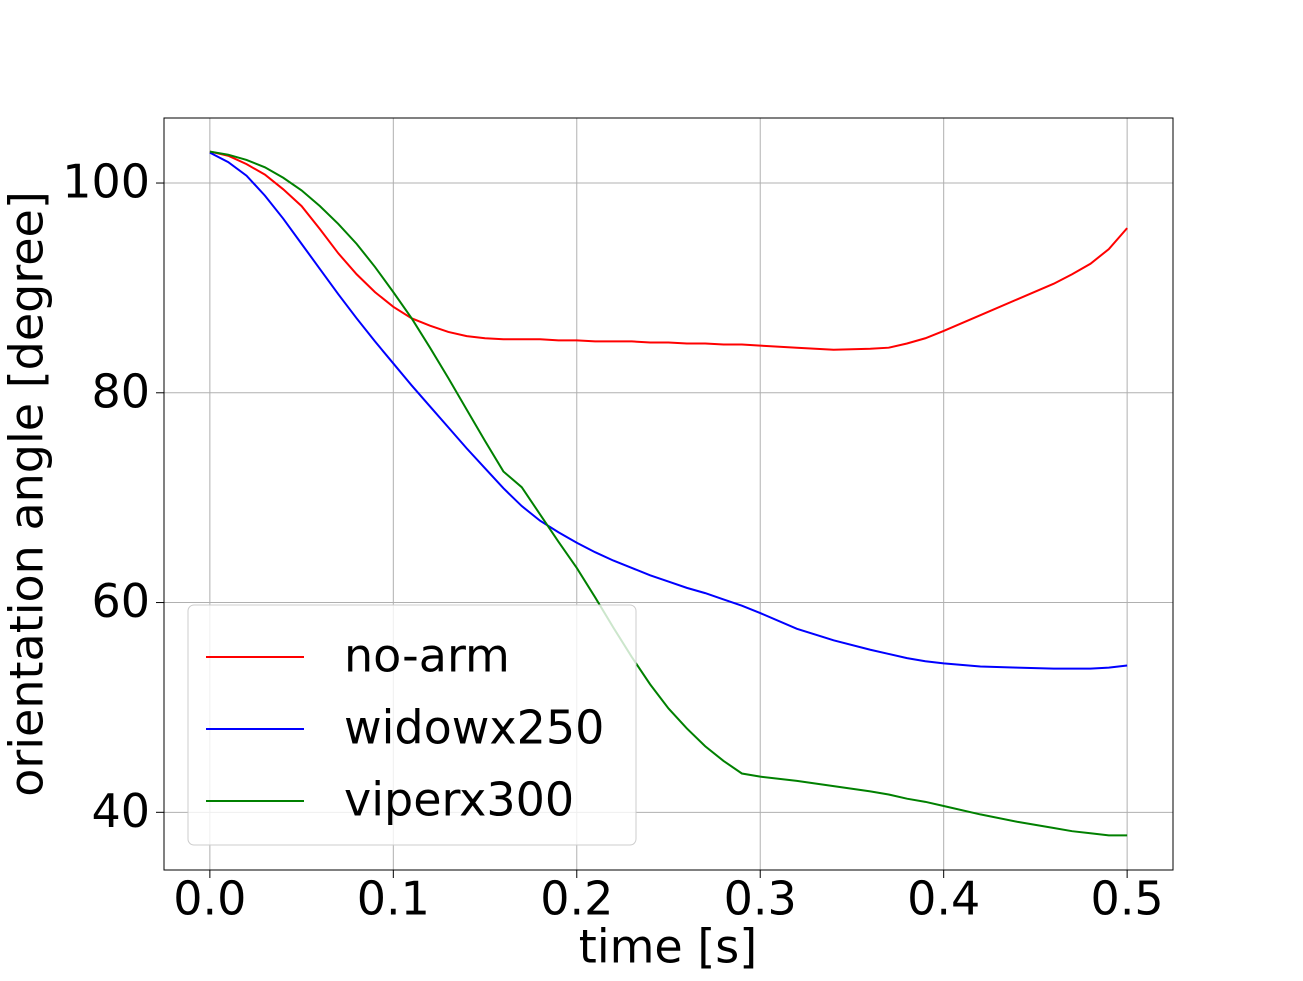  Describe the element at coordinates (943, 899) in the screenshot. I see `x-tick-label: 0.4` at that location.